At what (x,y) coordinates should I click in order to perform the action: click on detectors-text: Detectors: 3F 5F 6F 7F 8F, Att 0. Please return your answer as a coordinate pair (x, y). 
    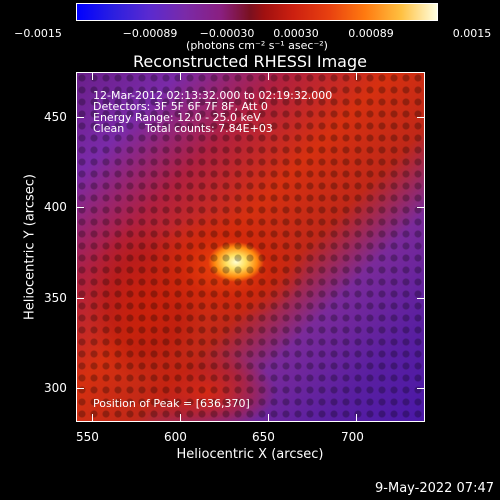
    Looking at the image, I should click on (180, 106).